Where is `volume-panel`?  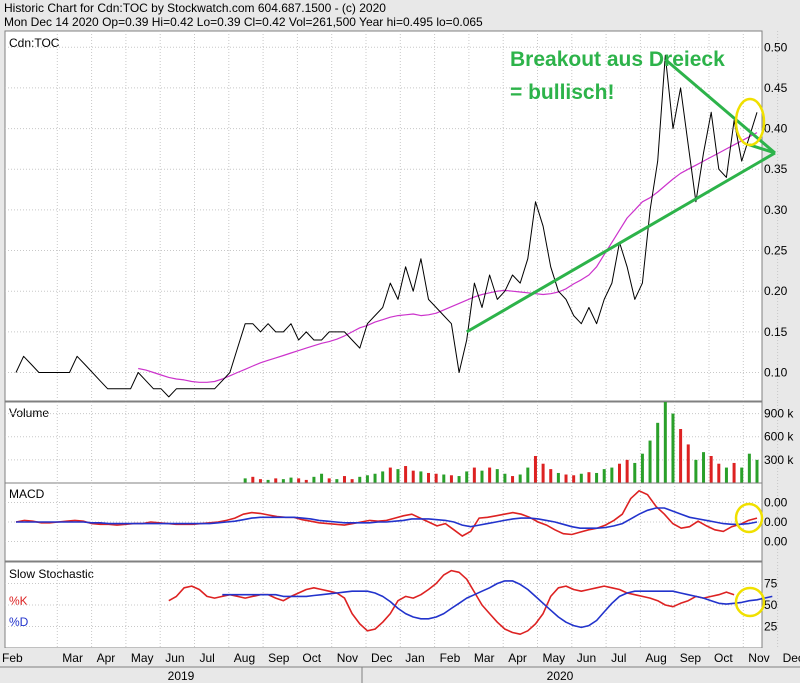
volume-panel is located at coordinates (383, 442).